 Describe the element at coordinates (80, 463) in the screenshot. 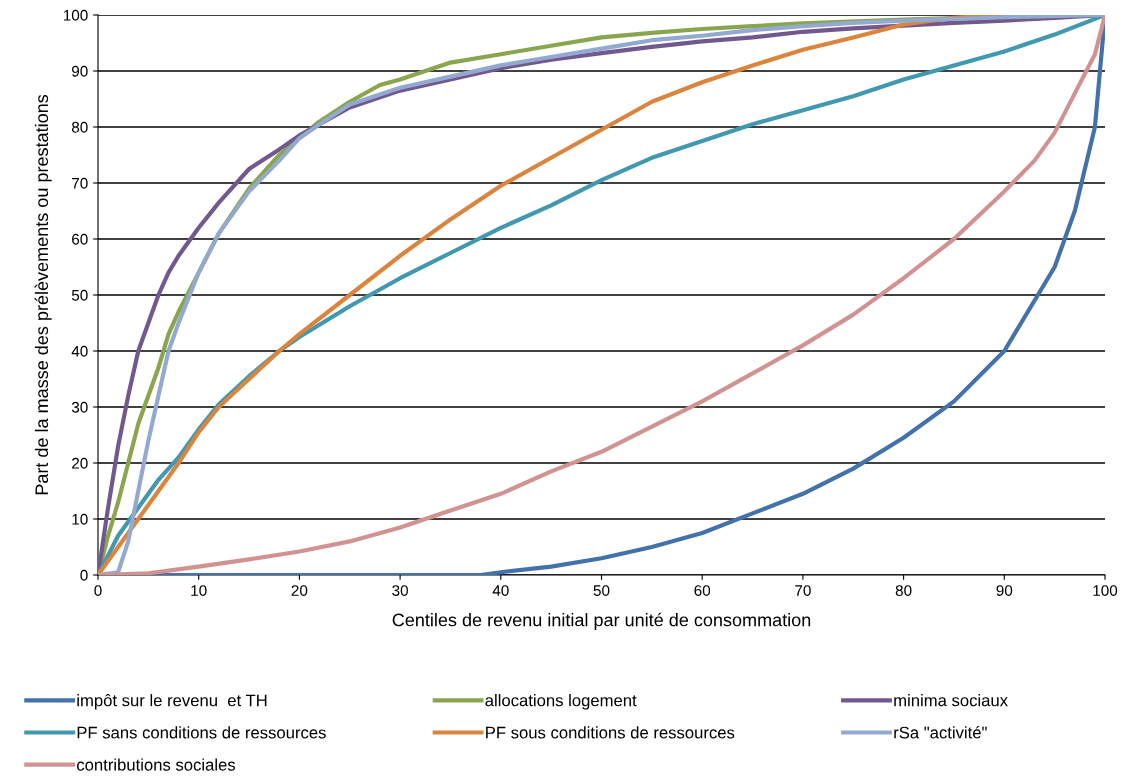

I see `y-tick-label: 20` at that location.